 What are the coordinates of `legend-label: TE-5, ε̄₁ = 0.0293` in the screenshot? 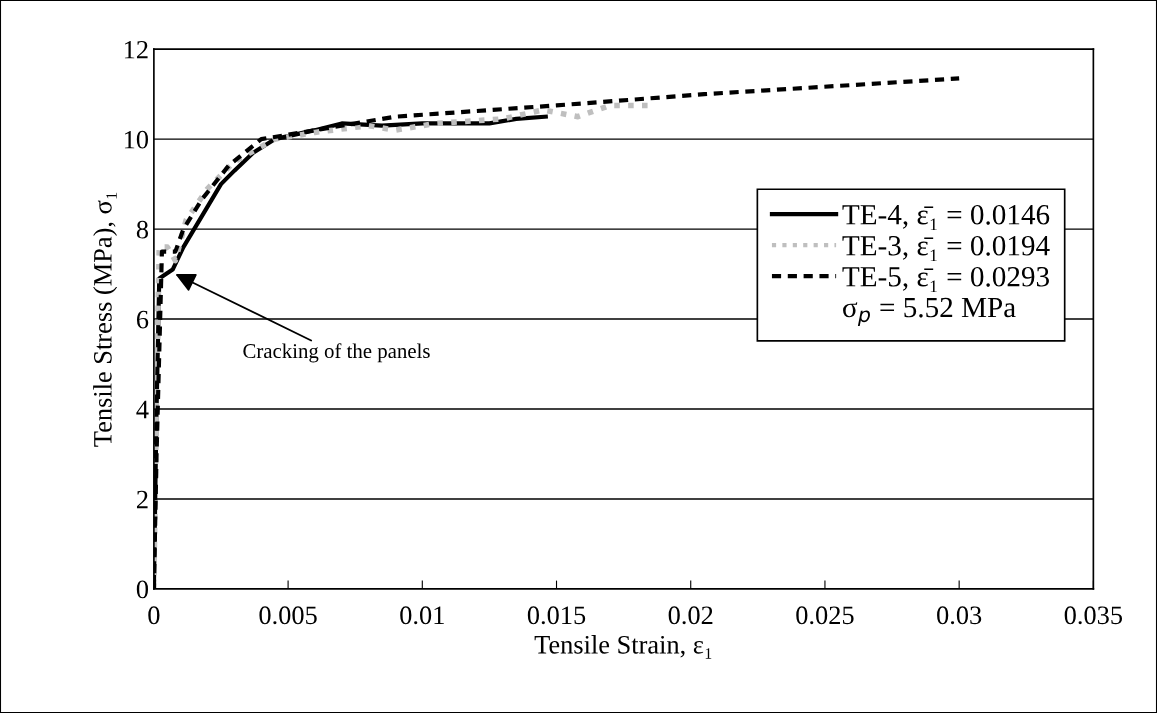 It's located at (945, 279).